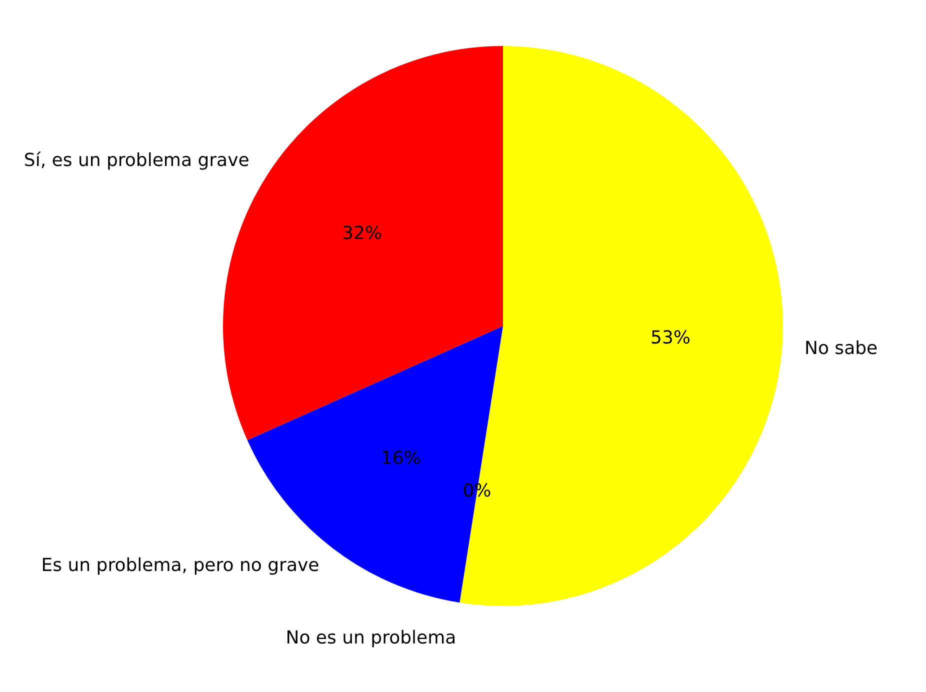 This screenshot has height=692, width=926. What do you see at coordinates (180, 565) in the screenshot?
I see `slice-label: Es un problema, pero no grave` at bounding box center [180, 565].